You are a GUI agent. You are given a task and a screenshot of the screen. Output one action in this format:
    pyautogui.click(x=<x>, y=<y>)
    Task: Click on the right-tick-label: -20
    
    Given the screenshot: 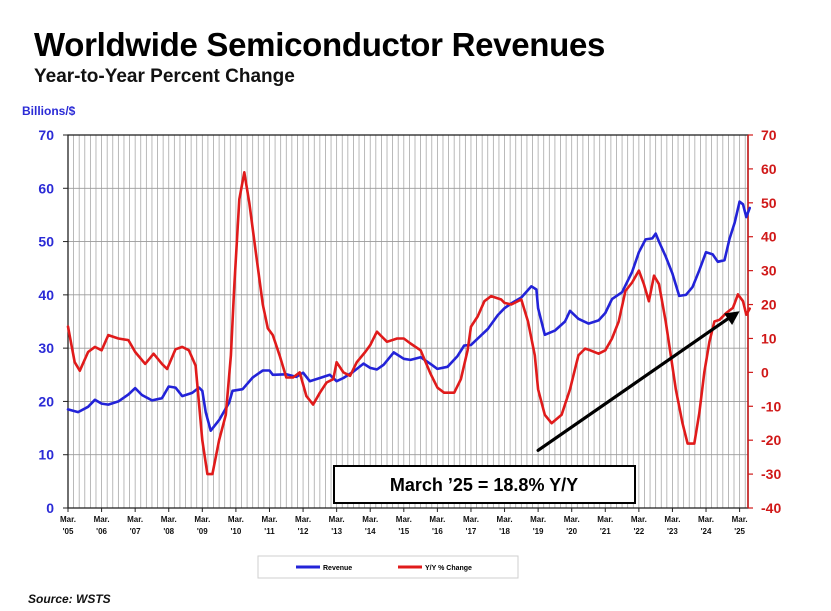 What is the action you would take?
    pyautogui.click(x=771, y=440)
    